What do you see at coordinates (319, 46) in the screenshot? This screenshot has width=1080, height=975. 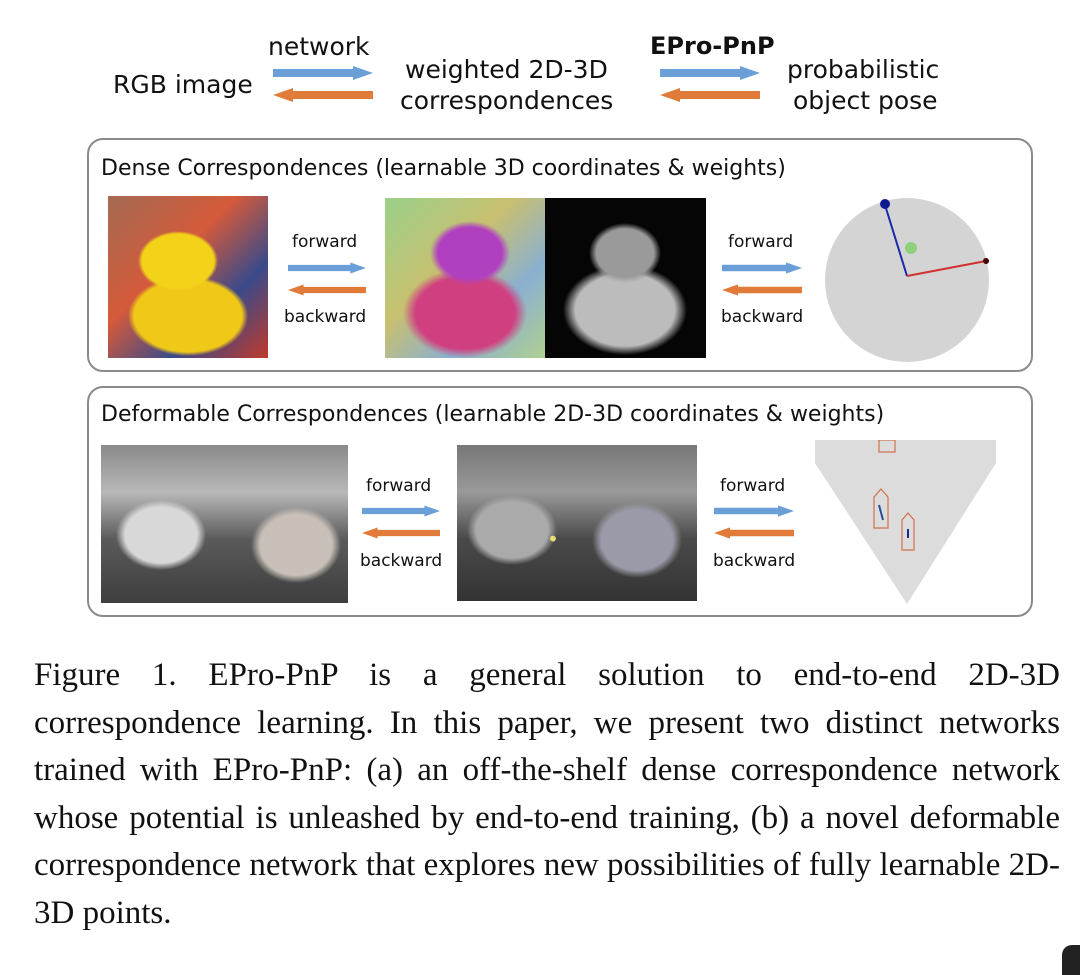 I see `network-label: network` at bounding box center [319, 46].